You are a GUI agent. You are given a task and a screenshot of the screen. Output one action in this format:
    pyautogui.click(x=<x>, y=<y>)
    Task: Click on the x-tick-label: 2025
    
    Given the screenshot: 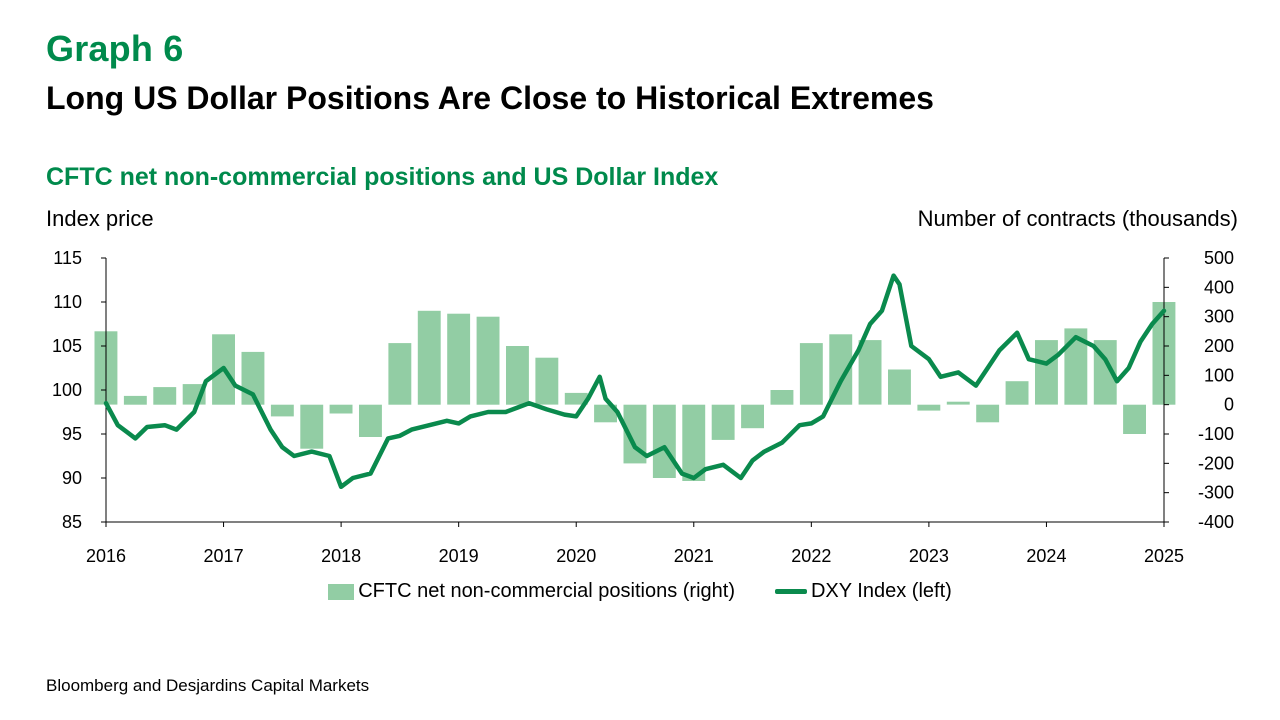 What is the action you would take?
    pyautogui.click(x=1164, y=556)
    